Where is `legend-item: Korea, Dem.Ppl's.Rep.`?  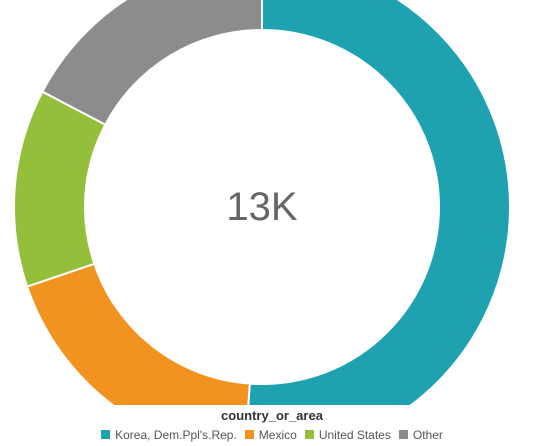 legend-item: Korea, Dem.Ppl's.Rep. is located at coordinates (169, 435).